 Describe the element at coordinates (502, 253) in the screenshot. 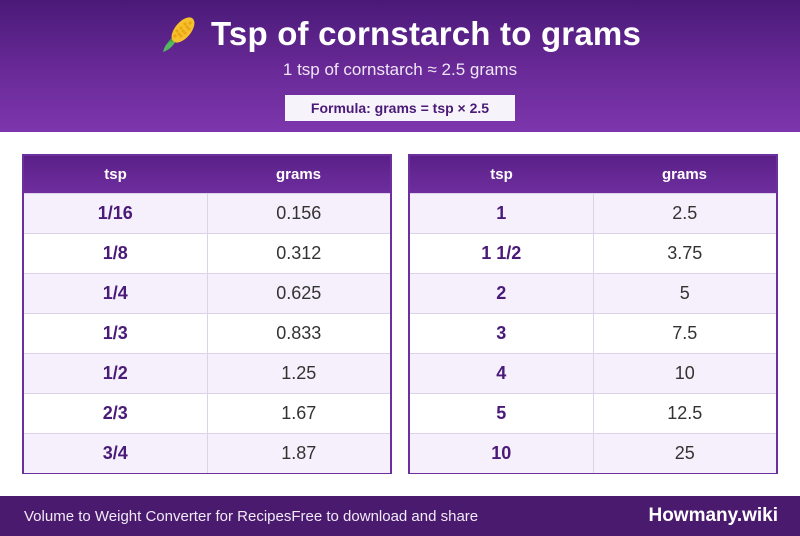

I see `tsp-cell: 1 1/2` at that location.